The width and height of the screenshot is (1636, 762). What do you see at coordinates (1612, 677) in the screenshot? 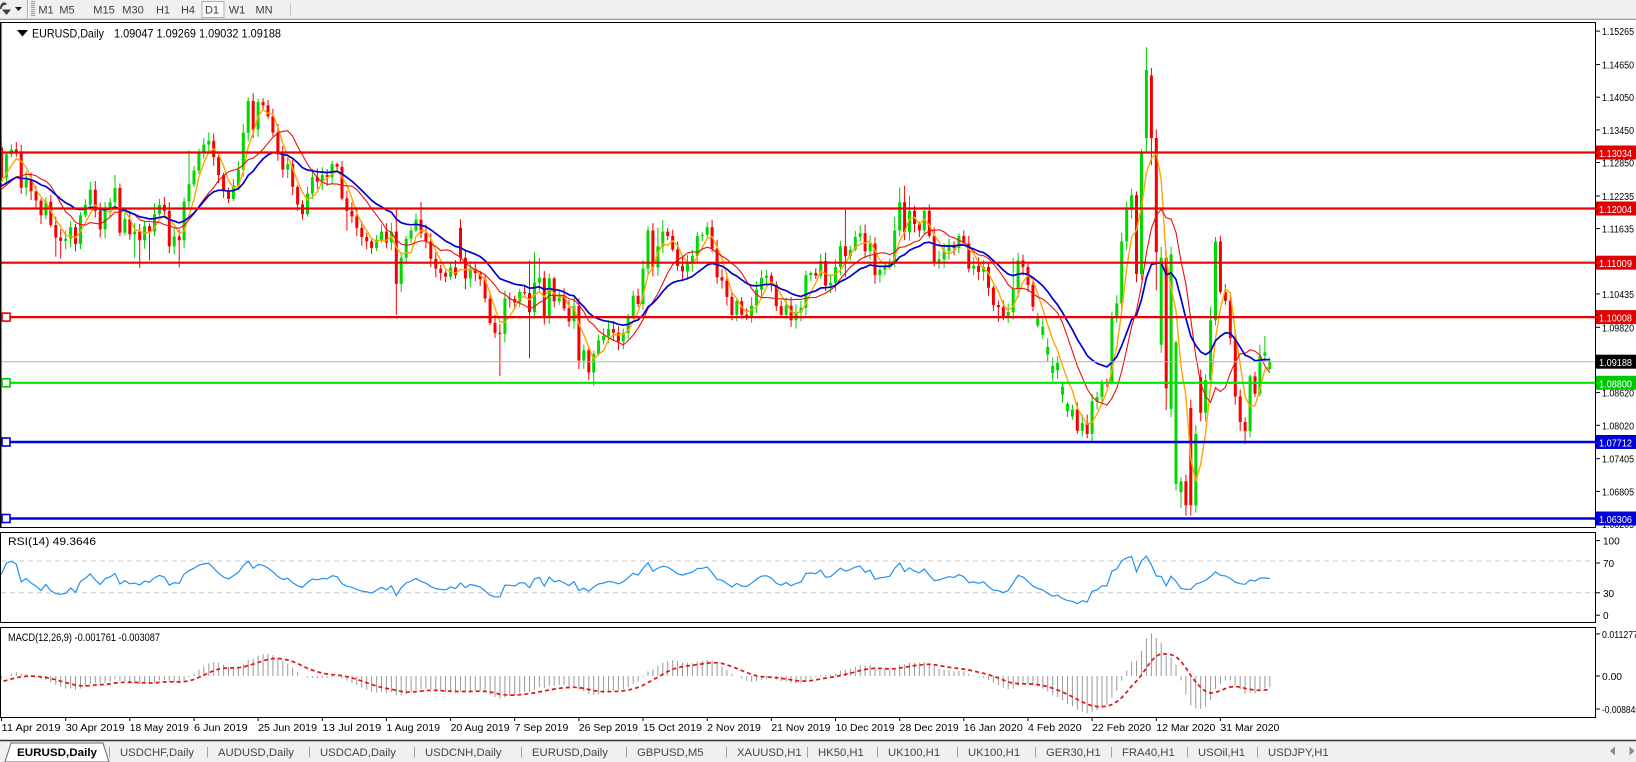
I see `svg-text: 0.00` at bounding box center [1612, 677].